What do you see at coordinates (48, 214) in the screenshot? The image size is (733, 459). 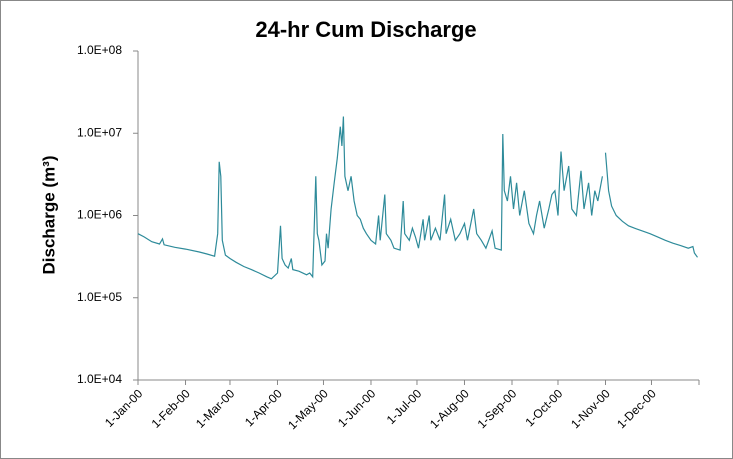 I see `y-axis-label: Discharge (m³)` at bounding box center [48, 214].